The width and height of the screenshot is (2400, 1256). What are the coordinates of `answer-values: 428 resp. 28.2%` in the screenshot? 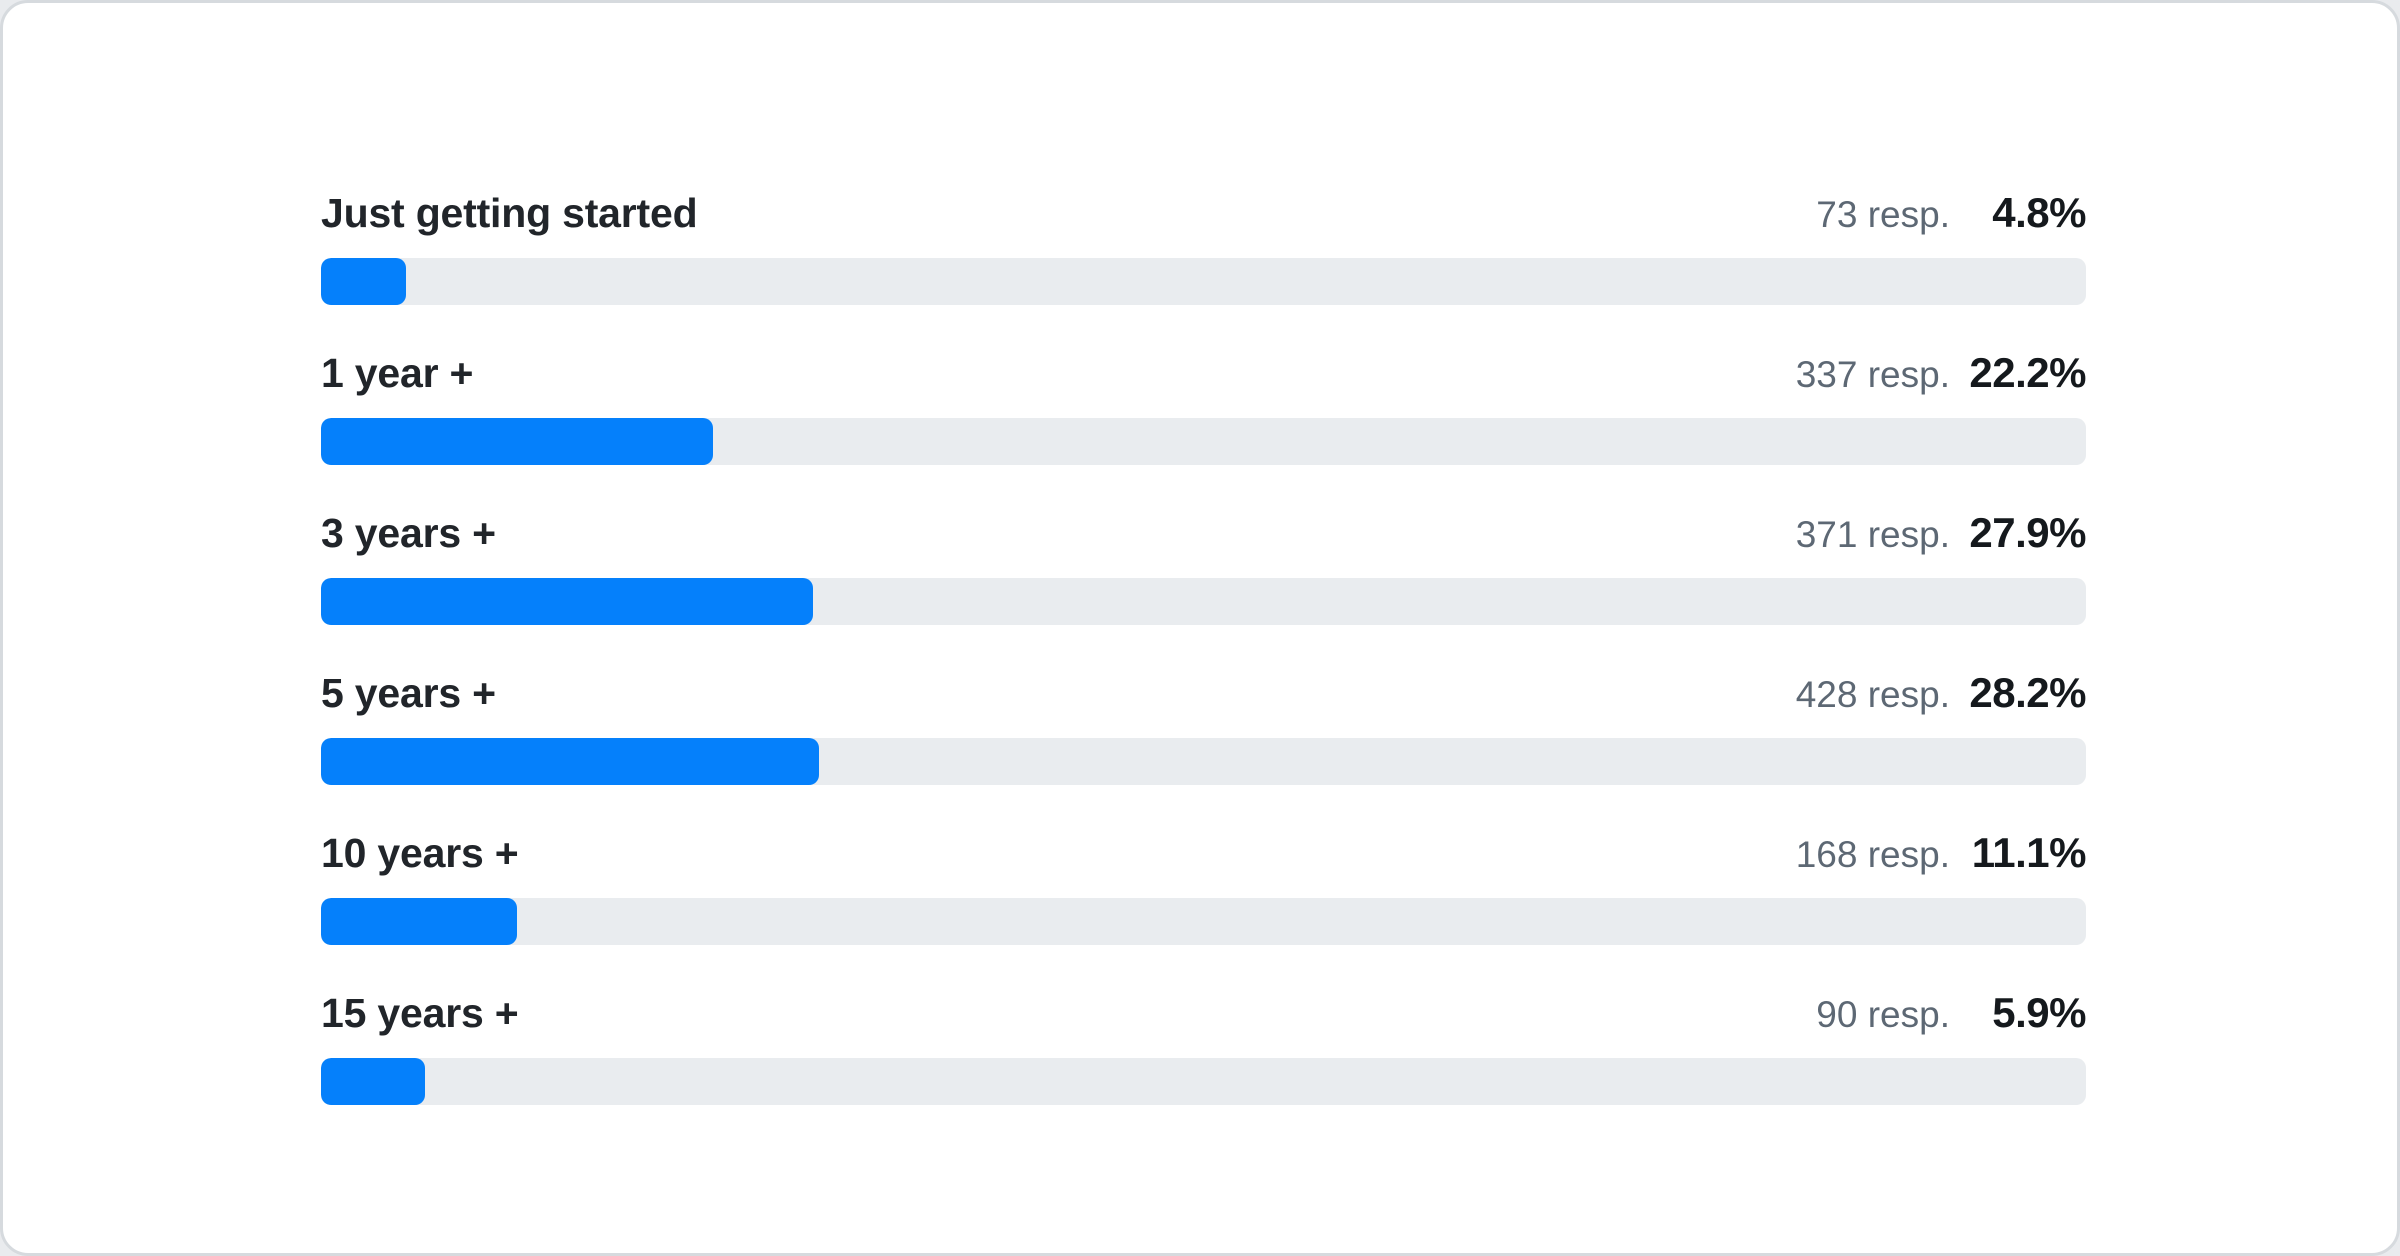 It's located at (1941, 693).